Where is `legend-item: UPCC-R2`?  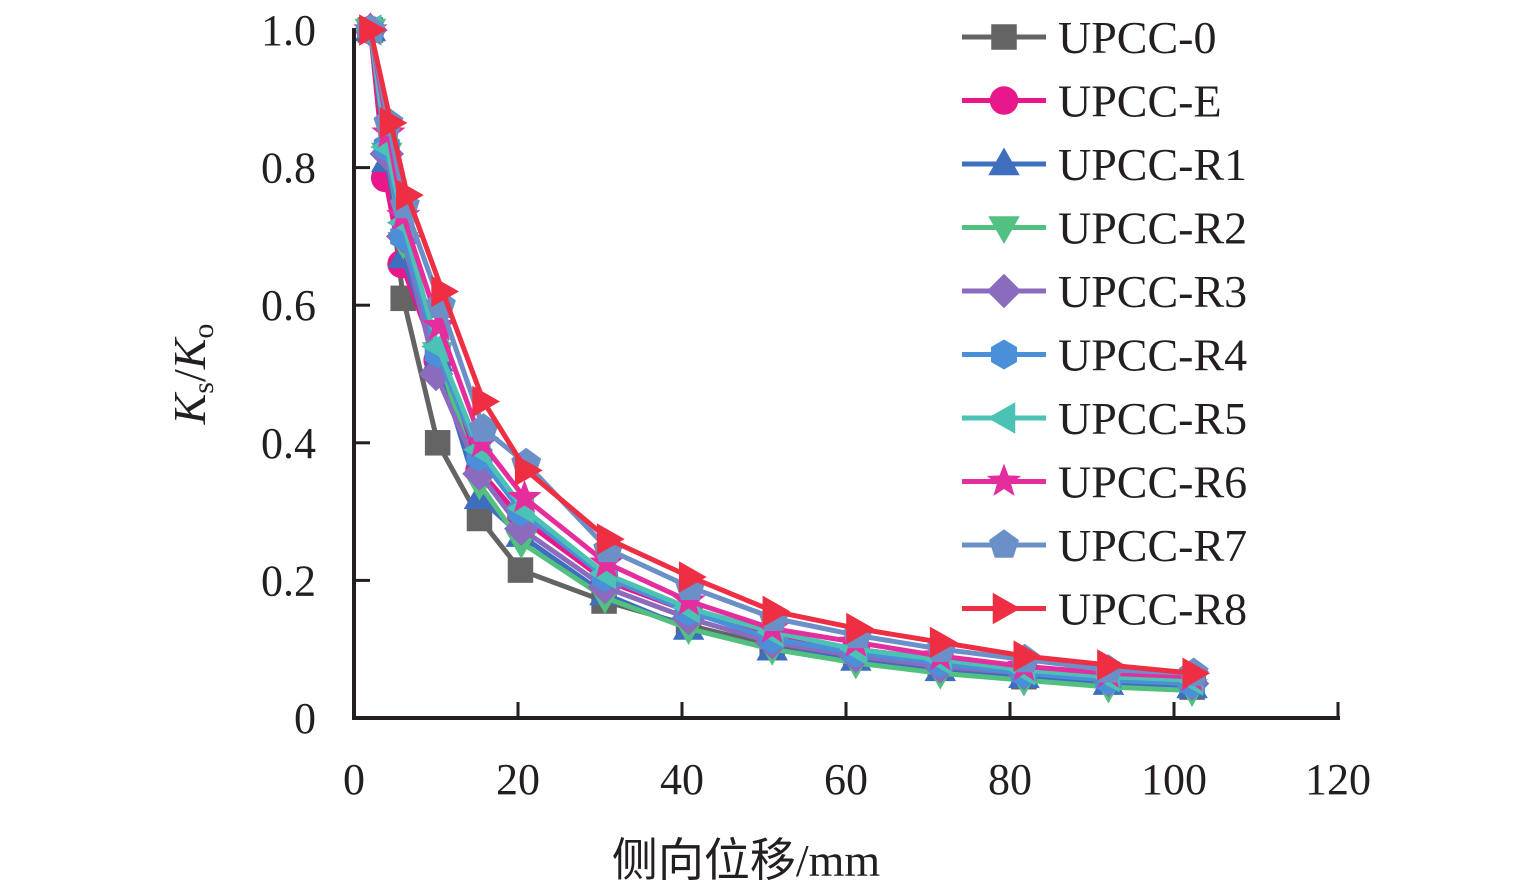
legend-item: UPCC-R2 is located at coordinates (1104, 228).